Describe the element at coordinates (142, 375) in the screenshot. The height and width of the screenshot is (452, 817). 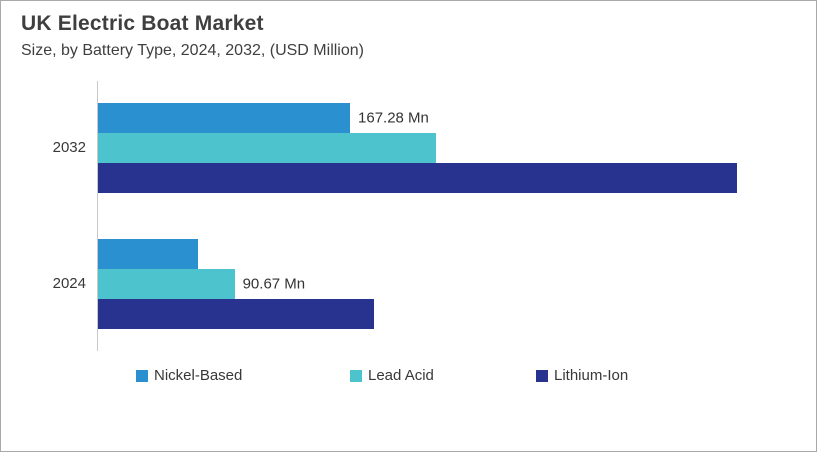
I see `legend-swatch-nickel-based` at that location.